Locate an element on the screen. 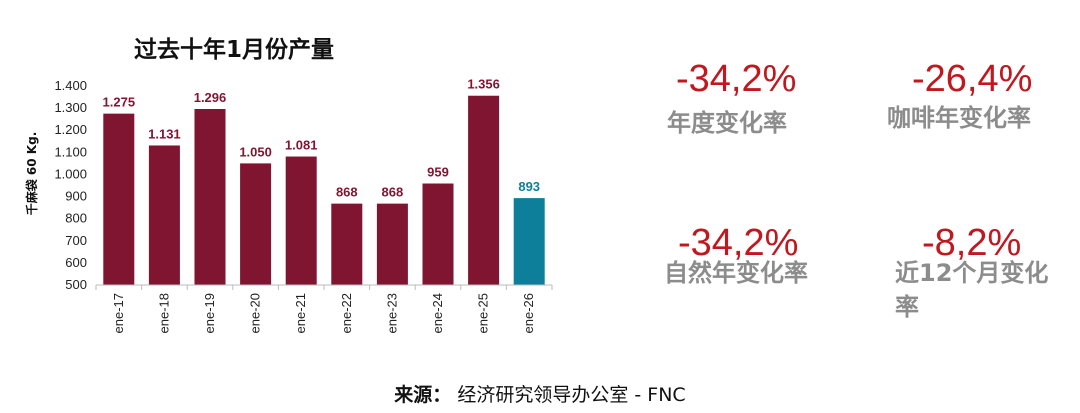 This screenshot has width=1080, height=413. source-label: 来源： is located at coordinates (423, 395).